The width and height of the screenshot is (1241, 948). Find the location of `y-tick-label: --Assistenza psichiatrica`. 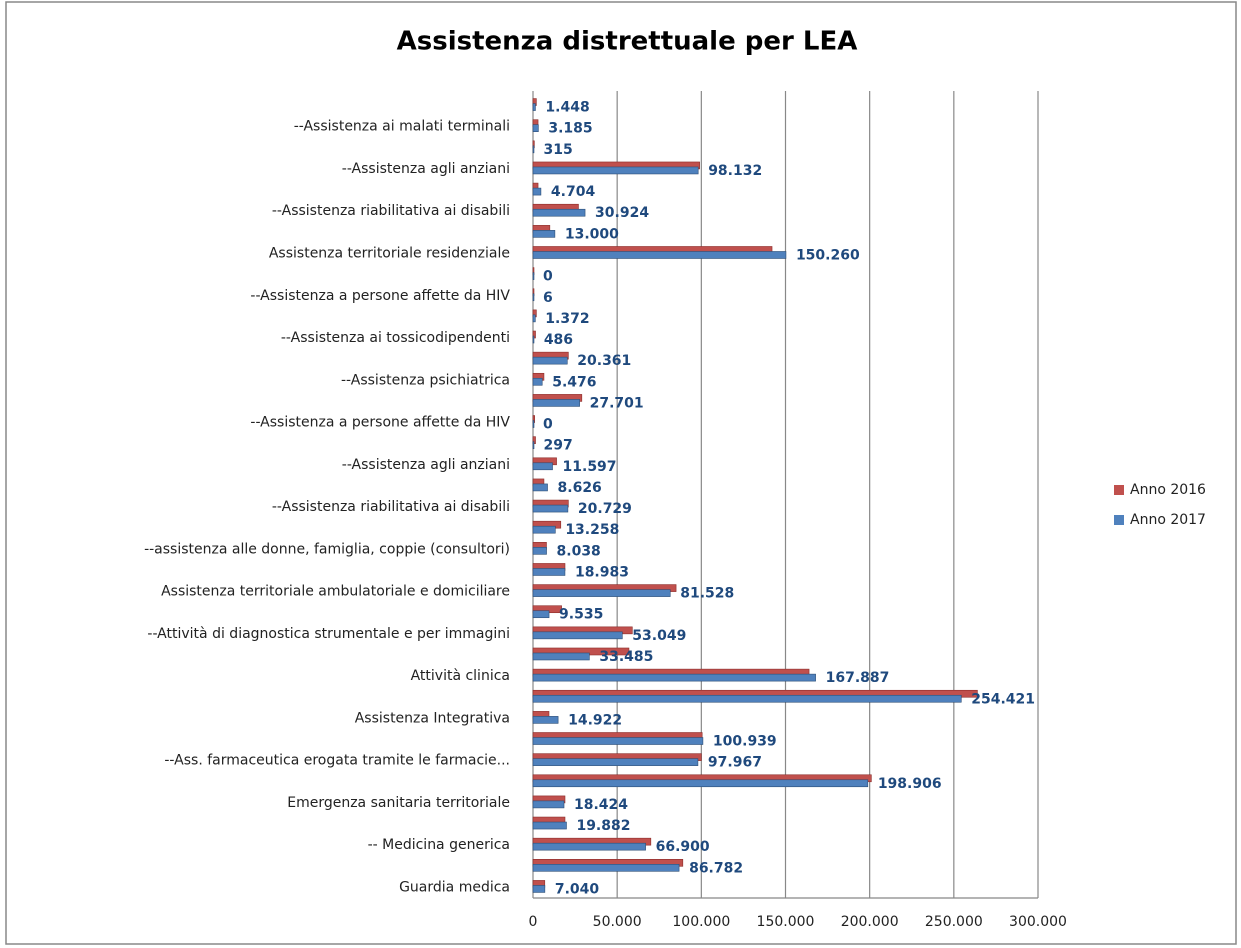

y-tick-label: --Assistenza psichiatrica is located at coordinates (425, 380).